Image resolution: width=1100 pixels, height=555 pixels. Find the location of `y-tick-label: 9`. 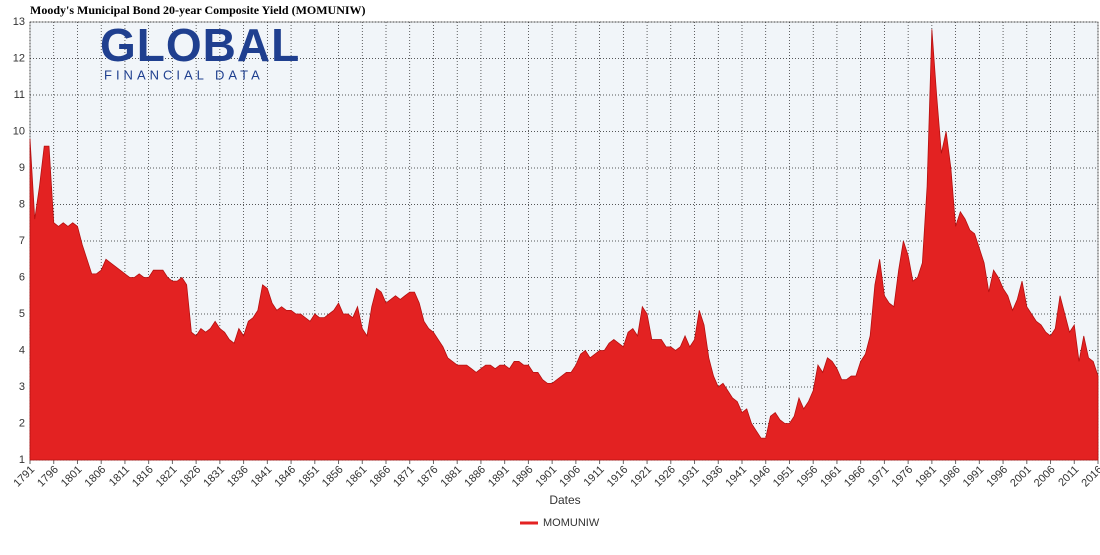

y-tick-label: 9 is located at coordinates (22, 168).